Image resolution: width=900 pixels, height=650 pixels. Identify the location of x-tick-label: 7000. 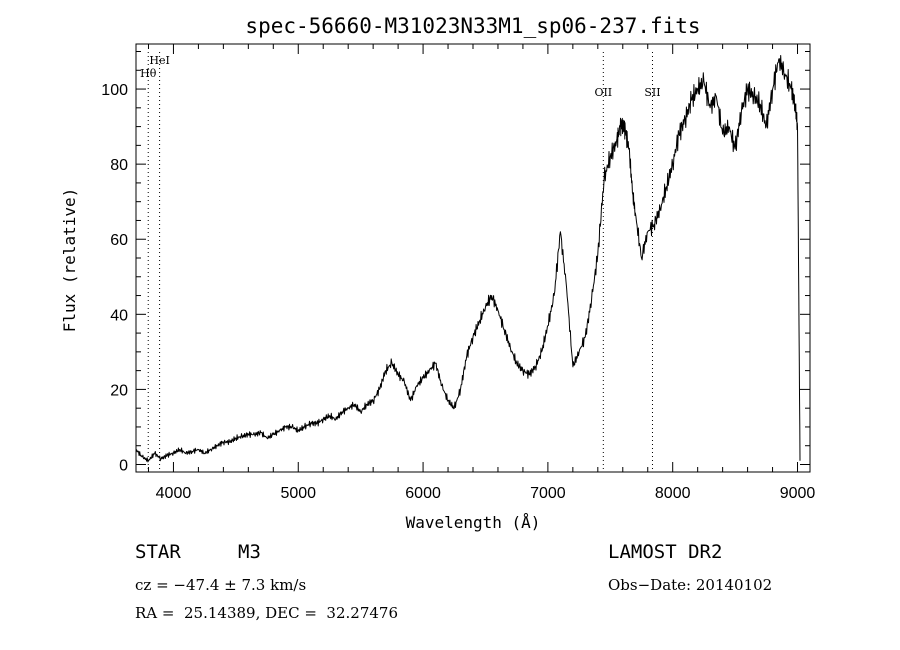
(548, 493).